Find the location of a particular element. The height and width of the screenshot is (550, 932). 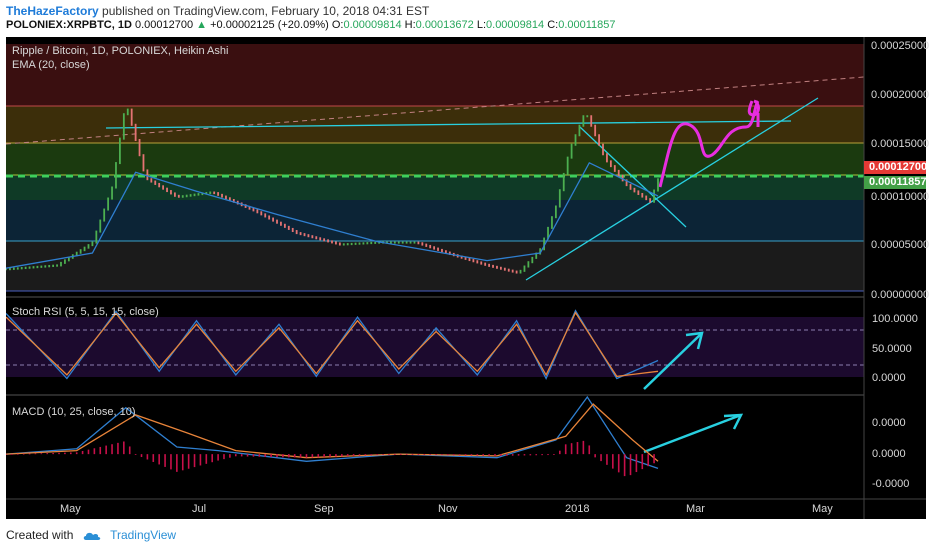

high-value: 0.00013672 is located at coordinates (444, 25).